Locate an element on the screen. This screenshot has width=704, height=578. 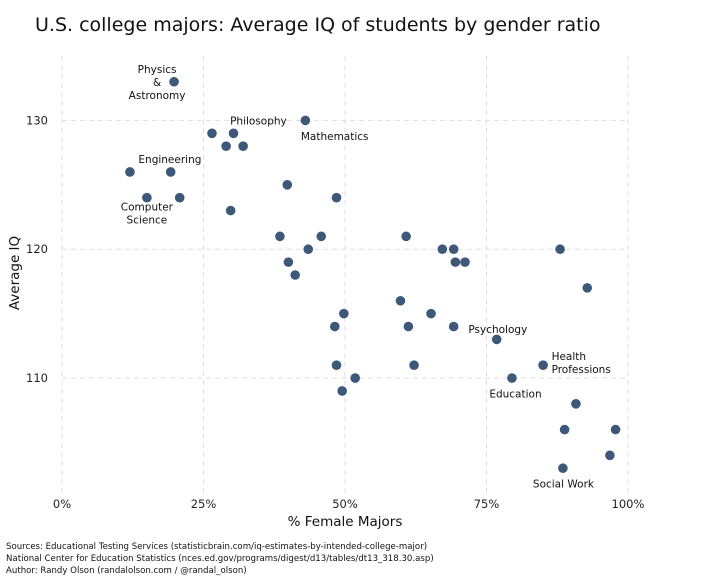
annotation-label: Computer Science is located at coordinates (147, 214).